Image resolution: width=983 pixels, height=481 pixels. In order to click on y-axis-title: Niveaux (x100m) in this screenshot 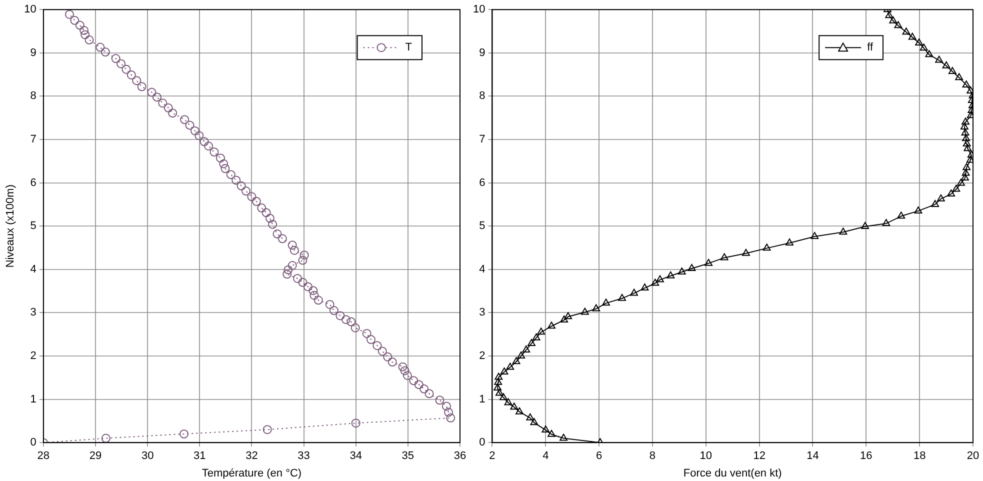, I will do `click(10, 226)`.